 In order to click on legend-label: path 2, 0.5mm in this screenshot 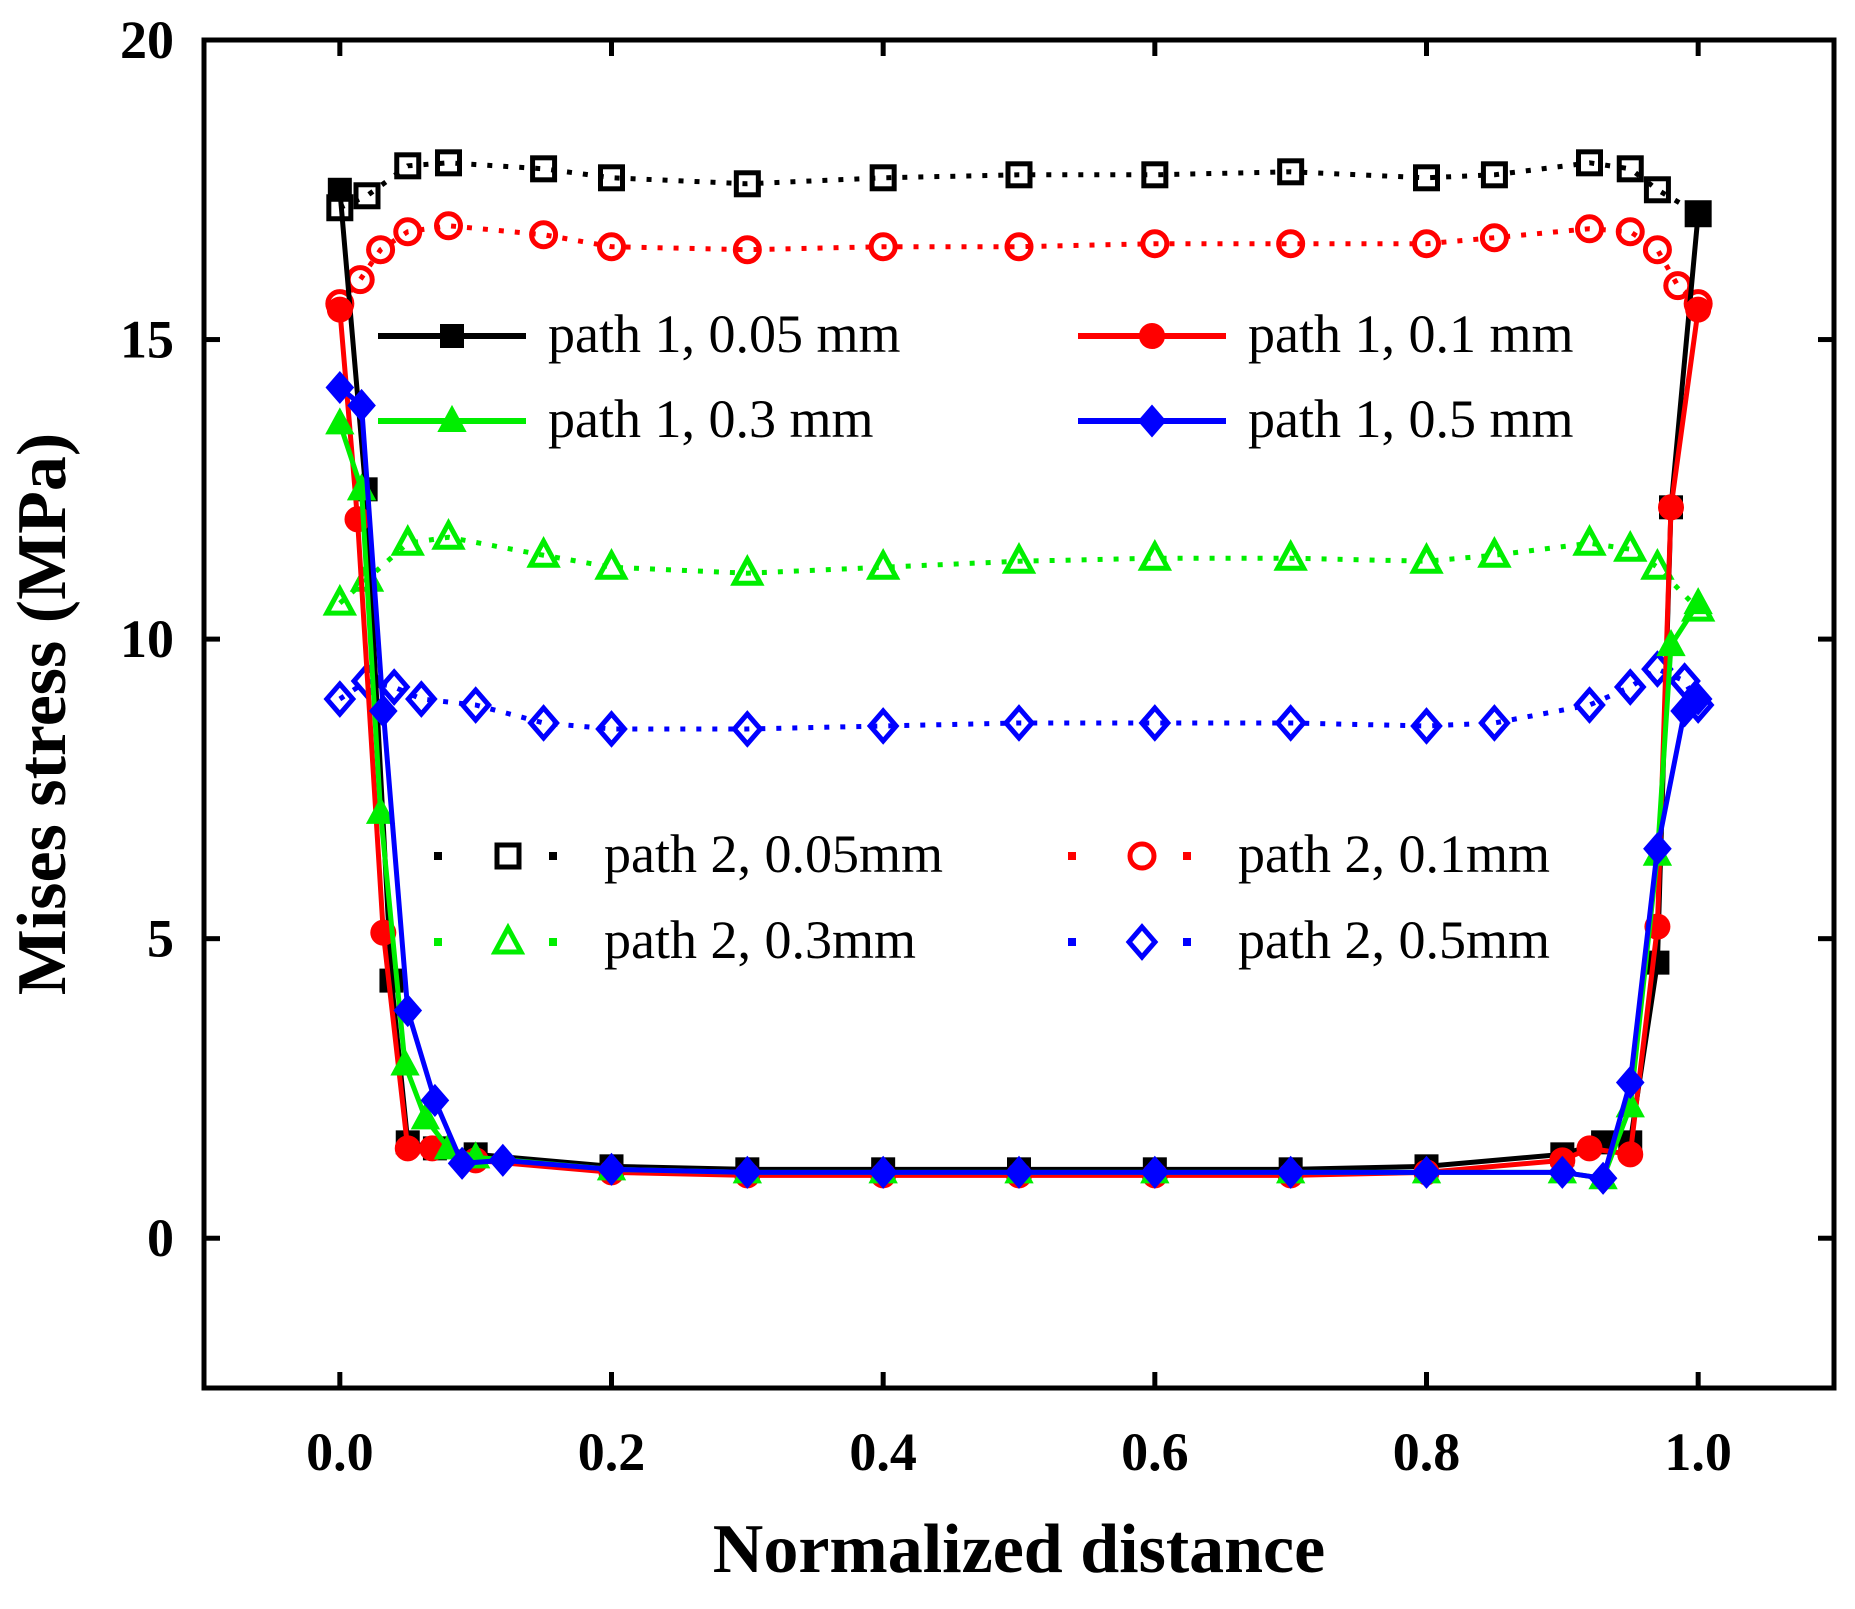, I will do `click(1394, 940)`.